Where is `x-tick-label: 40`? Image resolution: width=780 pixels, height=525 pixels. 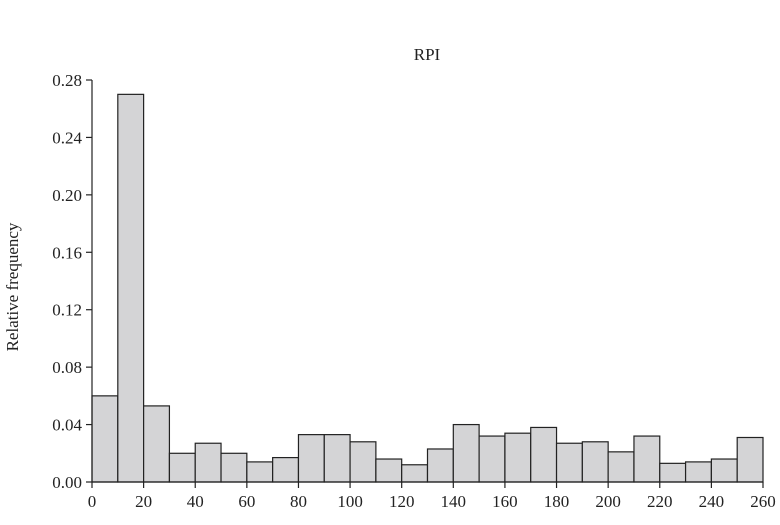
x-tick-label: 40 is located at coordinates (195, 501).